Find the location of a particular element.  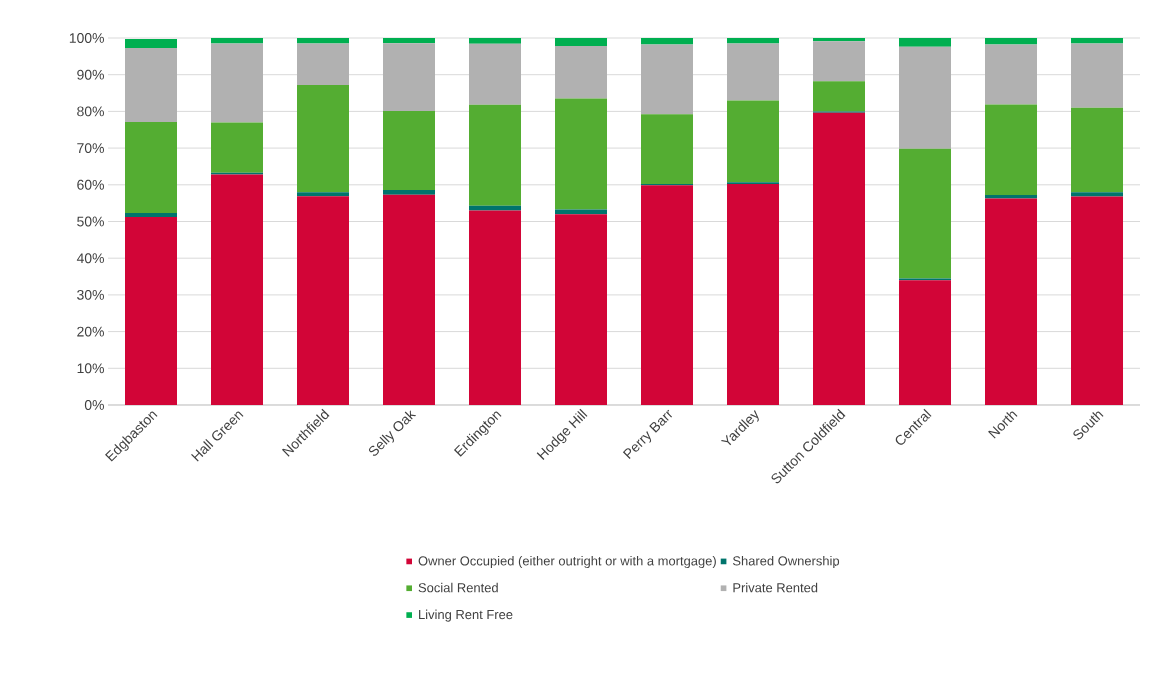

legend-label: Private Rented is located at coordinates (775, 587).